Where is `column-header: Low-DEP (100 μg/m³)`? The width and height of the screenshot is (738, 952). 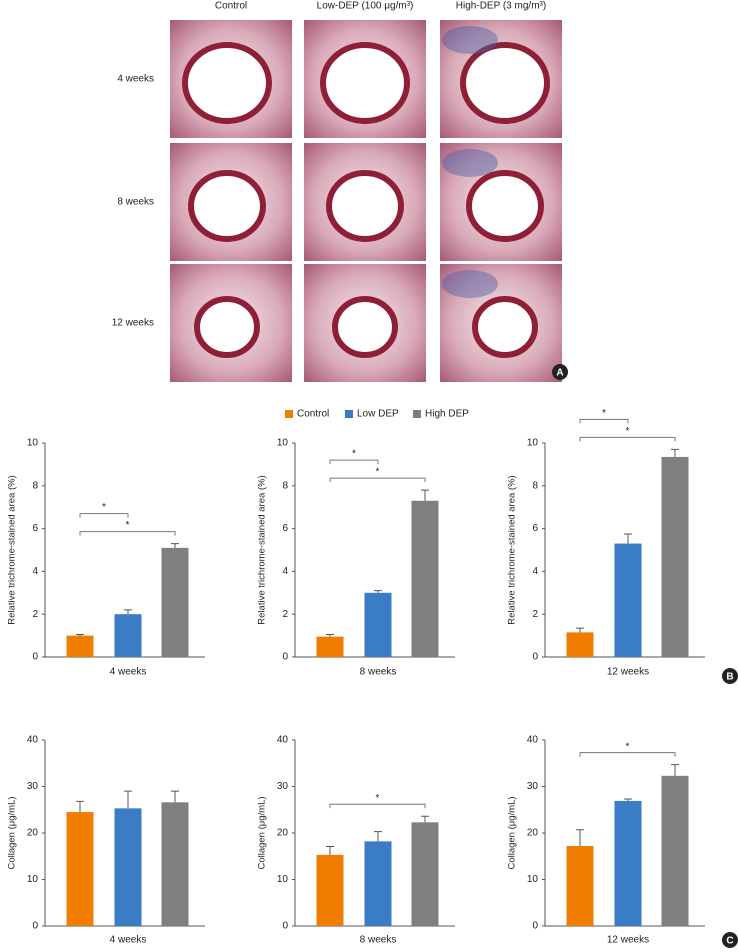
column-header: Low-DEP (100 μg/m³) is located at coordinates (365, 6).